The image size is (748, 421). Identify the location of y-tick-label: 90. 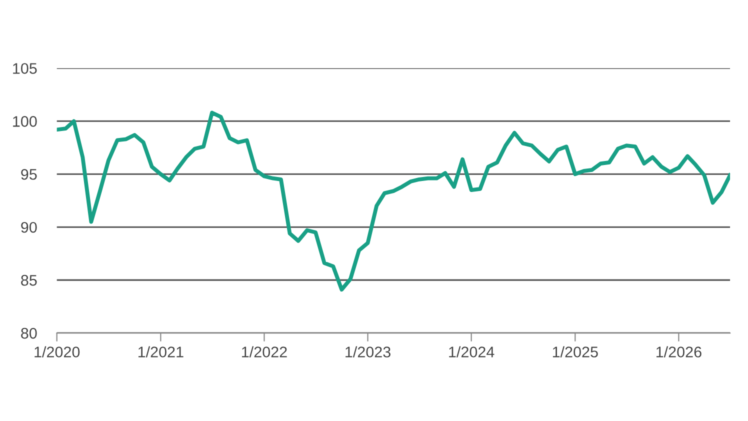
(29, 227).